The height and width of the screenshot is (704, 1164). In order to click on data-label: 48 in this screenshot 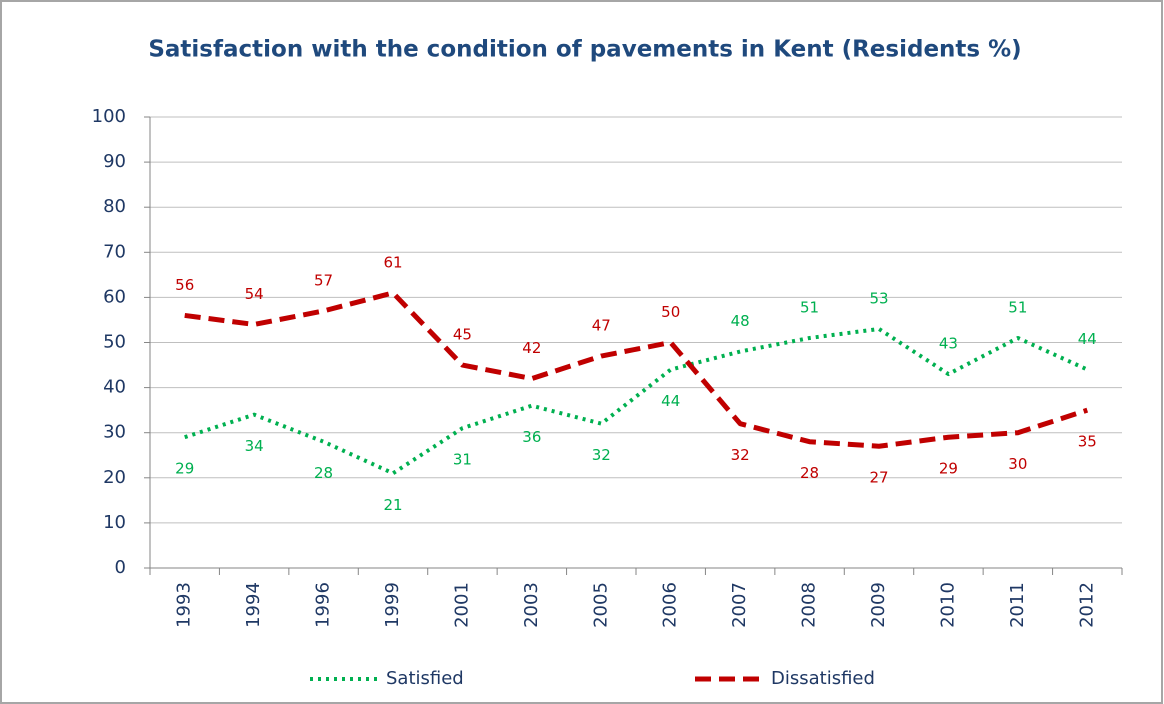, I will do `click(740, 321)`.